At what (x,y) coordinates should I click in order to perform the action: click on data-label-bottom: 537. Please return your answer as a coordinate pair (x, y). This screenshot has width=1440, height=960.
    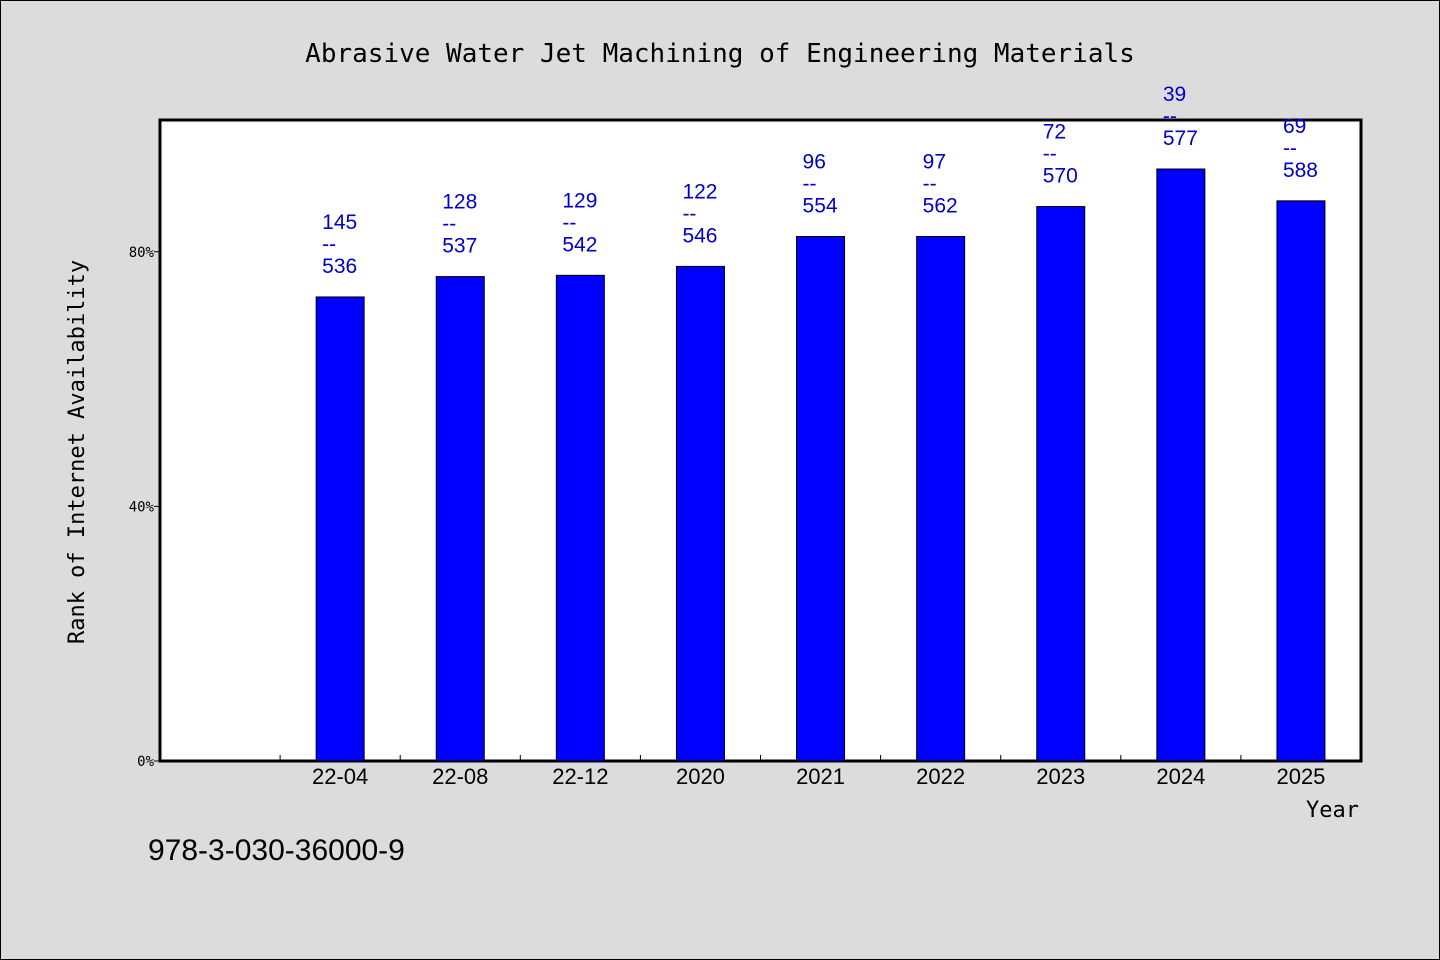
    Looking at the image, I should click on (459, 246).